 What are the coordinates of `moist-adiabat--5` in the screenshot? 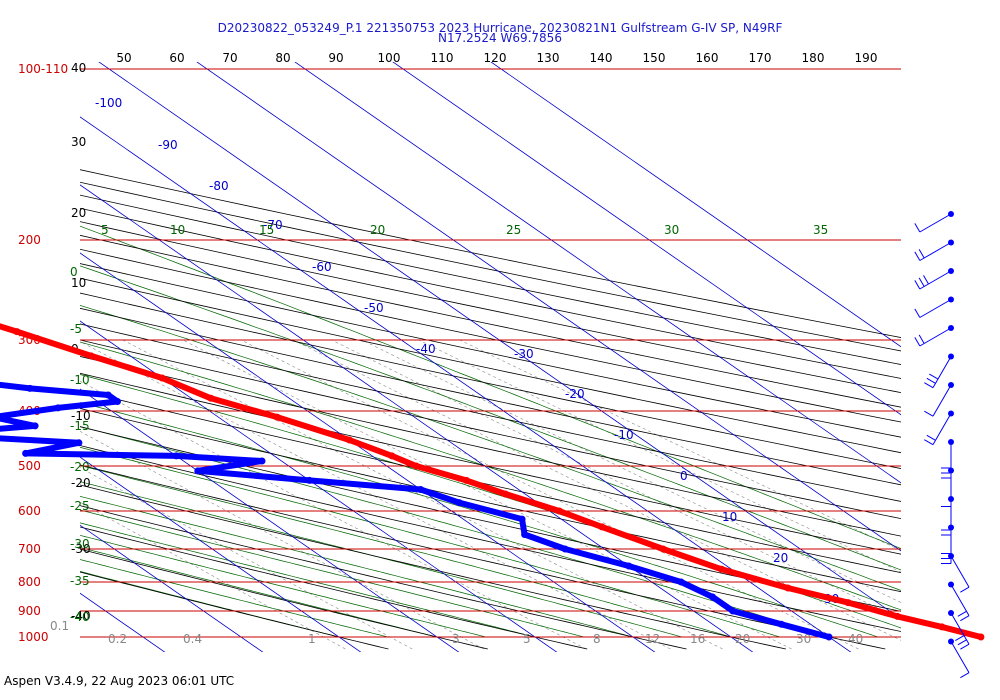 It's located at (381, 559).